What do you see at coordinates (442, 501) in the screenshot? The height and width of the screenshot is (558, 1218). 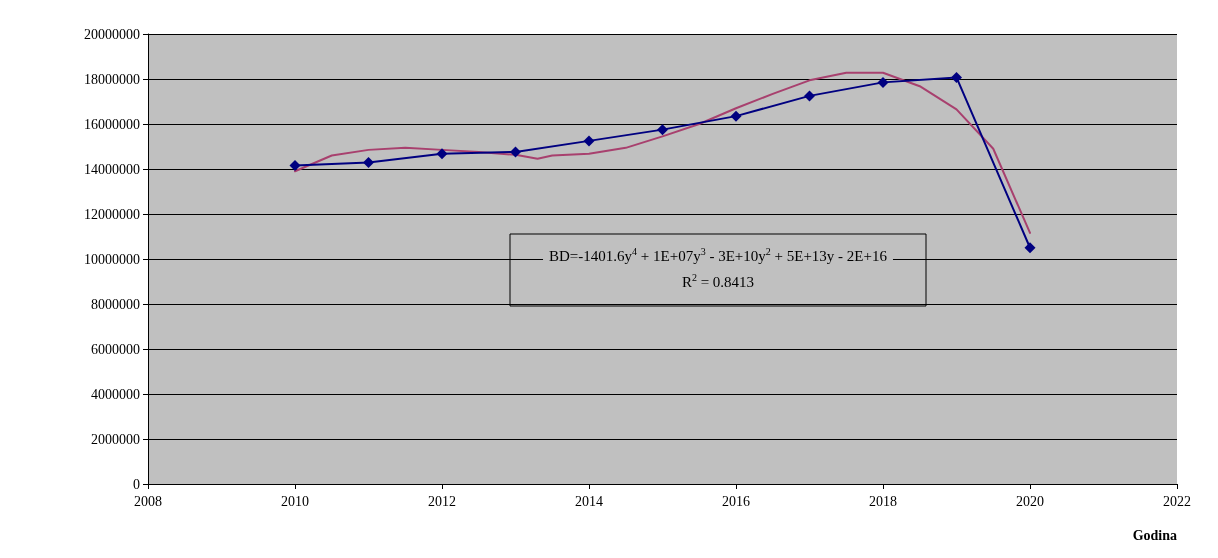 I see `x-tick-label: 2012` at bounding box center [442, 501].